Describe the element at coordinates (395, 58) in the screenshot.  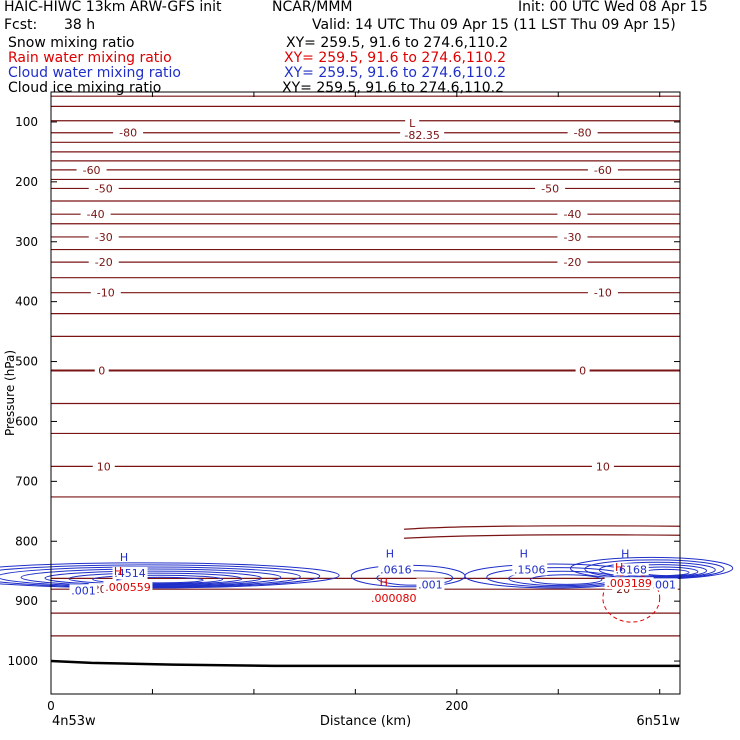
I see `field-xy-rain: XY= 259.5, 91.6 to 274.6,110.2` at that location.